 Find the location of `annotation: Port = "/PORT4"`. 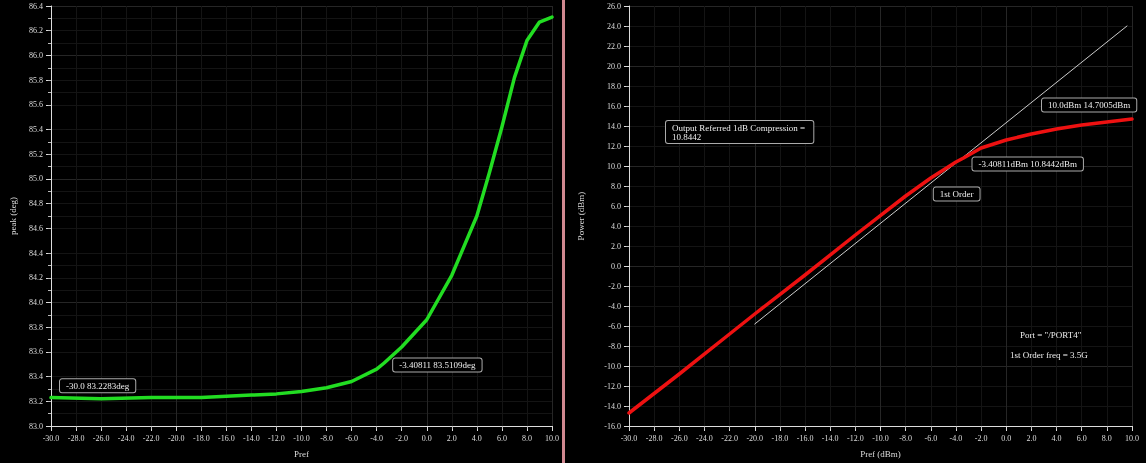

annotation: Port = "/PORT4" is located at coordinates (1051, 334).